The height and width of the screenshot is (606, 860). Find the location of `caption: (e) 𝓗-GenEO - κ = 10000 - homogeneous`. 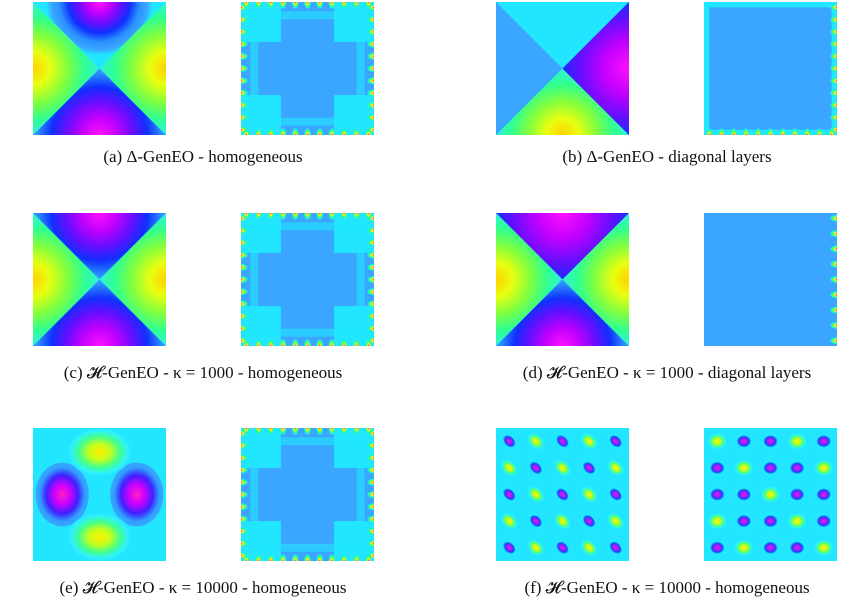

caption: (e) 𝓗-GenEO - κ = 10000 - homogeneous is located at coordinates (203, 587).